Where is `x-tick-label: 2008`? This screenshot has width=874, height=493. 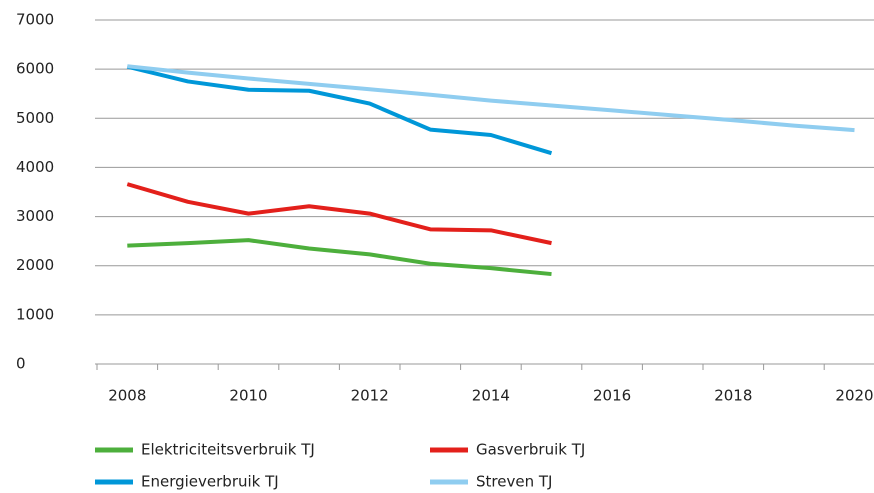 x-tick-label: 2008 is located at coordinates (127, 396).